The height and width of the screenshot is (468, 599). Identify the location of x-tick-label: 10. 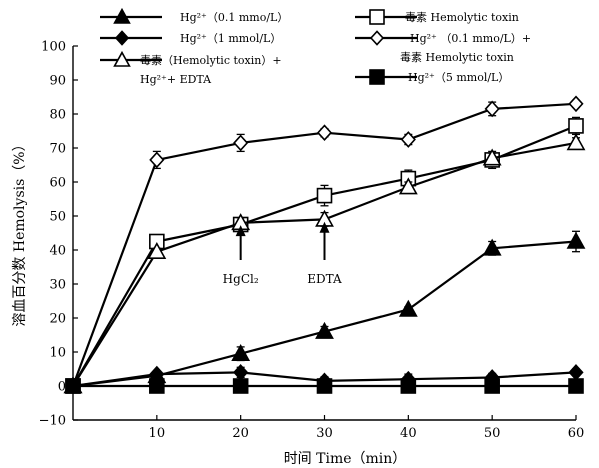
(157, 433).